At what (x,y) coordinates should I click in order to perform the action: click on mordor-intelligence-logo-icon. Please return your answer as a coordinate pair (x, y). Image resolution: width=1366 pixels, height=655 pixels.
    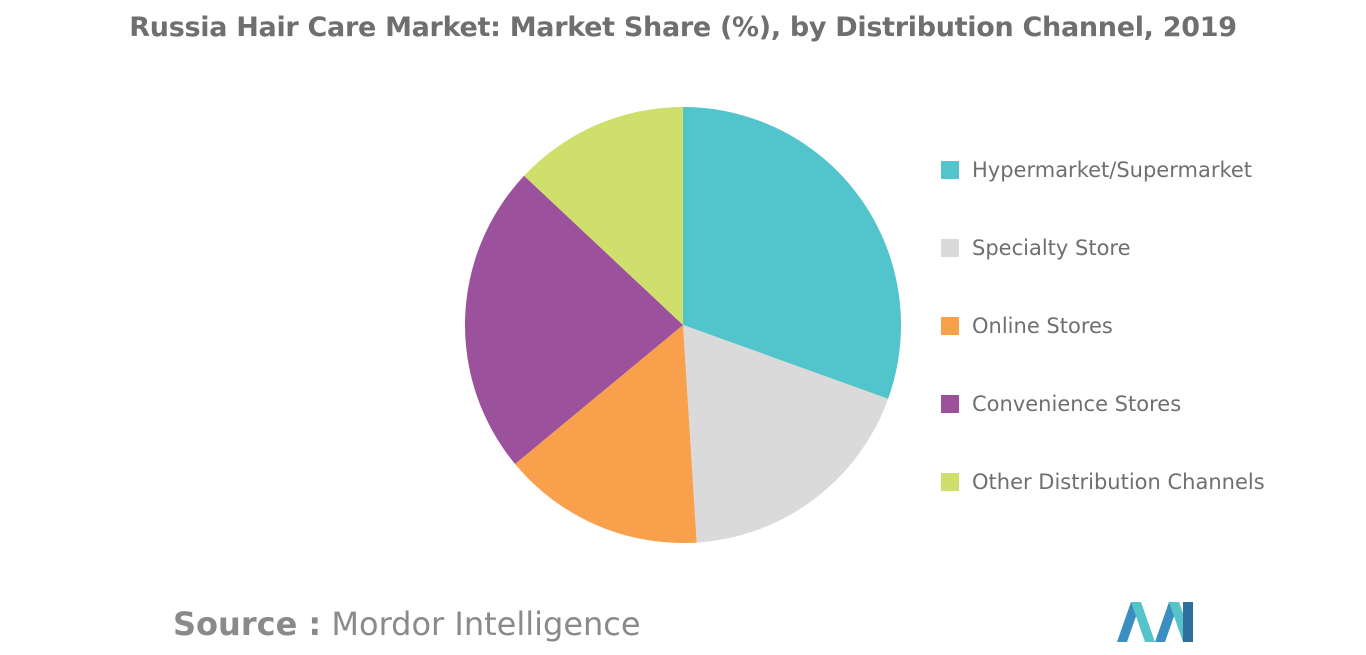
    Looking at the image, I should click on (1155, 622).